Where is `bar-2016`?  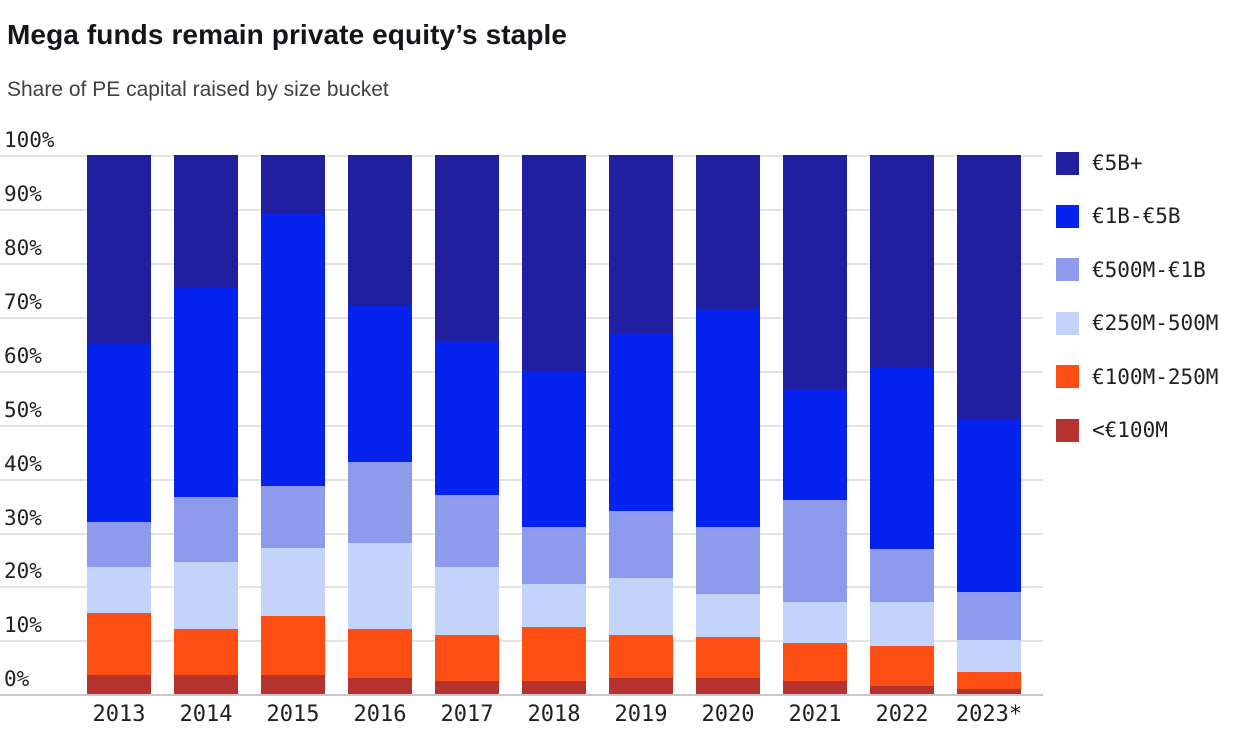
bar-2016 is located at coordinates (380, 424).